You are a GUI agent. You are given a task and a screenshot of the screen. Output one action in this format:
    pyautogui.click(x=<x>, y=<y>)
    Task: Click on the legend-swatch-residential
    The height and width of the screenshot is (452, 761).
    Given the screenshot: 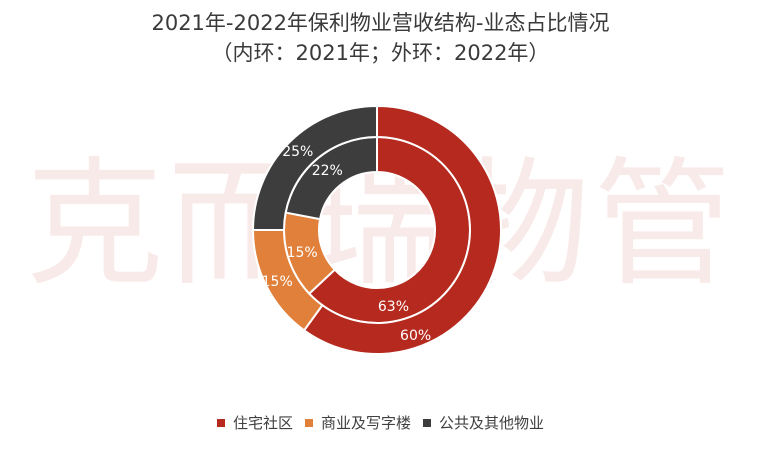 What is the action you would take?
    pyautogui.click(x=220, y=422)
    